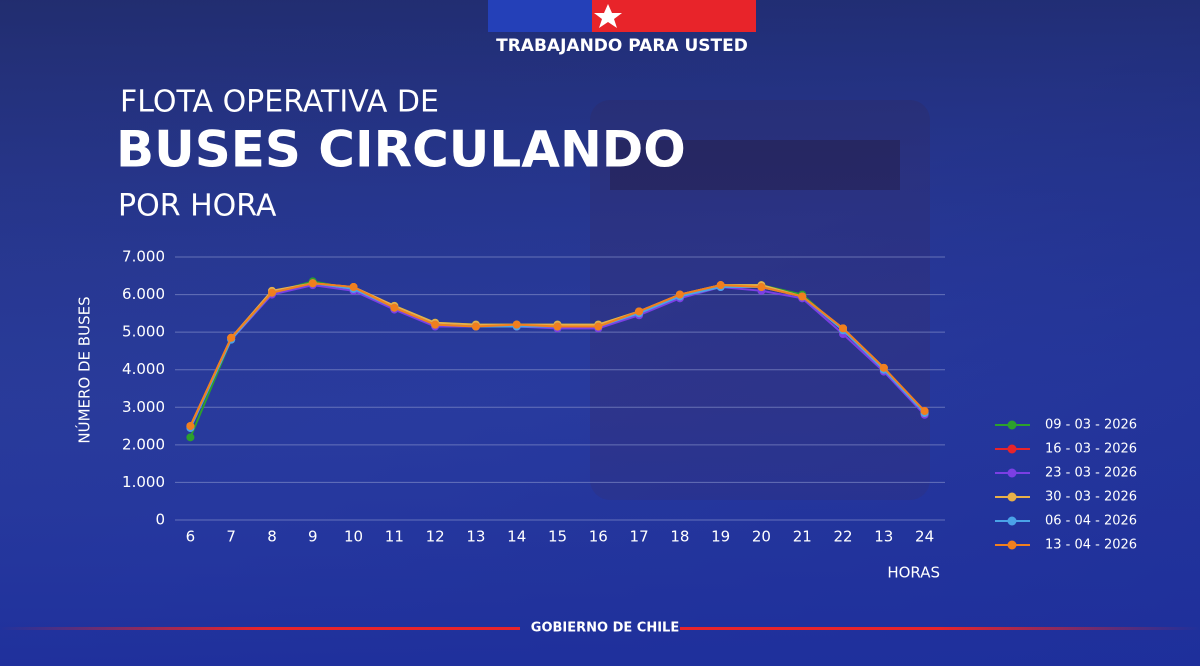 The width and height of the screenshot is (1200, 670). Describe the element at coordinates (84, 369) in the screenshot. I see `y-axis-title: NÚMERO DE BUSES` at that location.